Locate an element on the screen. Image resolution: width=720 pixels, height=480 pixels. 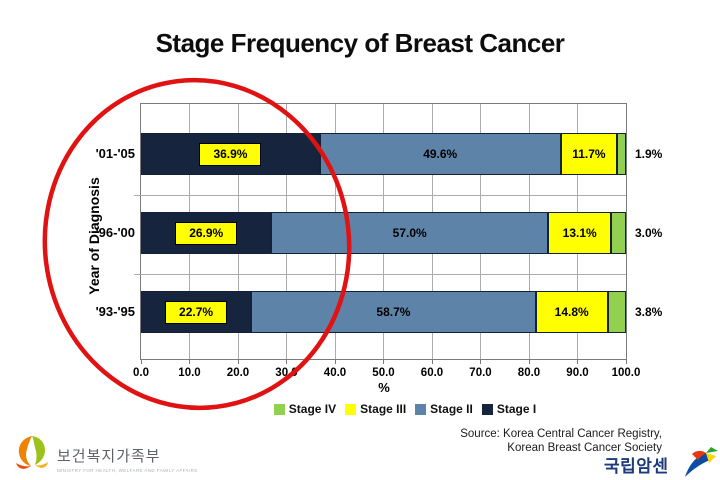
segment-outside-label: 1.9% is located at coordinates (649, 154).